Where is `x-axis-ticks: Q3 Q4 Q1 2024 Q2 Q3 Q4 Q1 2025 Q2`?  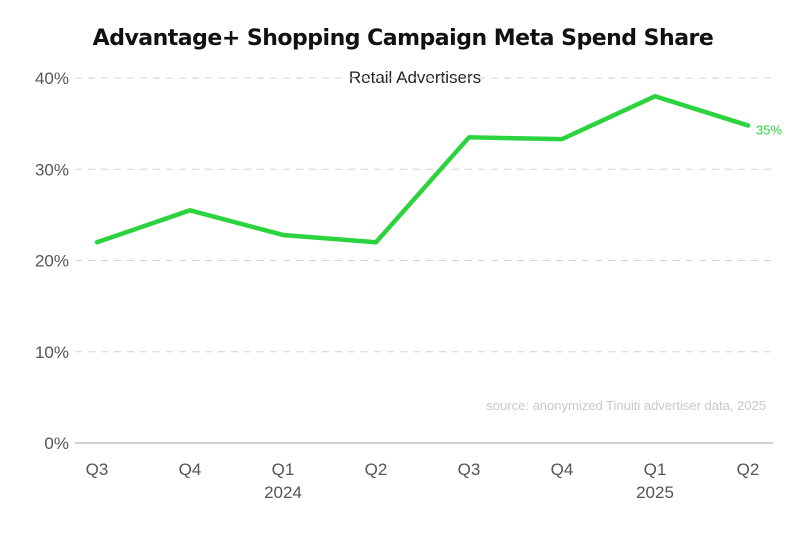
x-axis-ticks: Q3 Q4 Q1 2024 Q2 Q3 Q4 Q1 2025 Q2 is located at coordinates (423, 481).